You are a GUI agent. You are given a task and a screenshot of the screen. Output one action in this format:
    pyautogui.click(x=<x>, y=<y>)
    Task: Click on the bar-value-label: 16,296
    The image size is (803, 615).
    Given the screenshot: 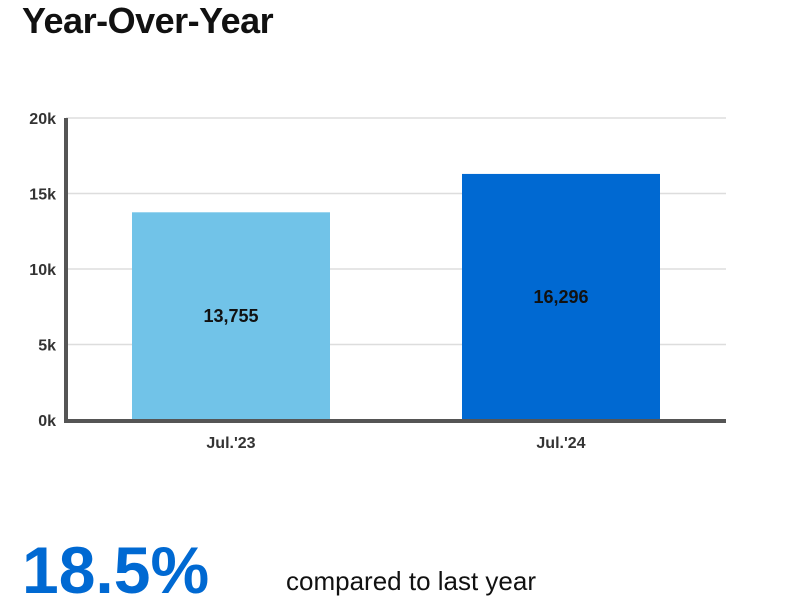 What is the action you would take?
    pyautogui.click(x=560, y=297)
    